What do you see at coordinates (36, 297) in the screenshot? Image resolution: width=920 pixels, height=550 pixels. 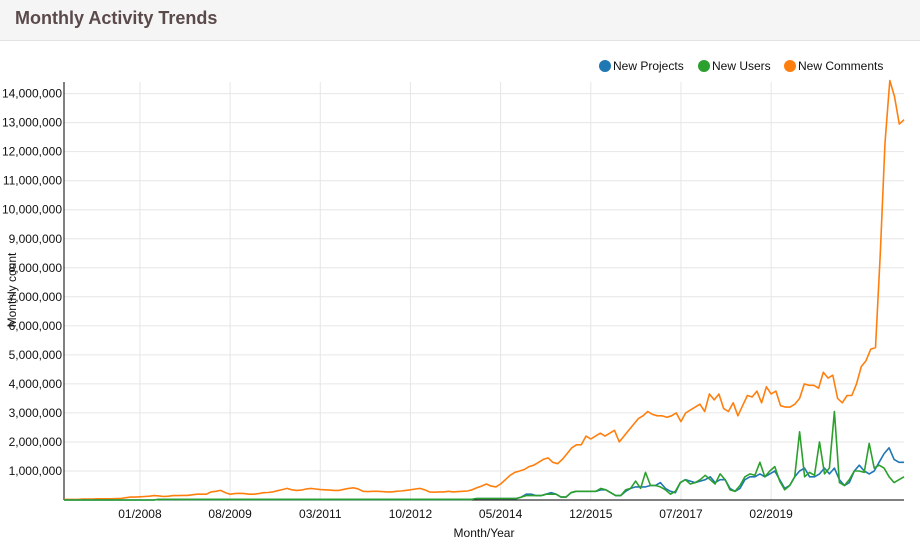 I see `y-tick-label: 7,000,000` at bounding box center [36, 297].